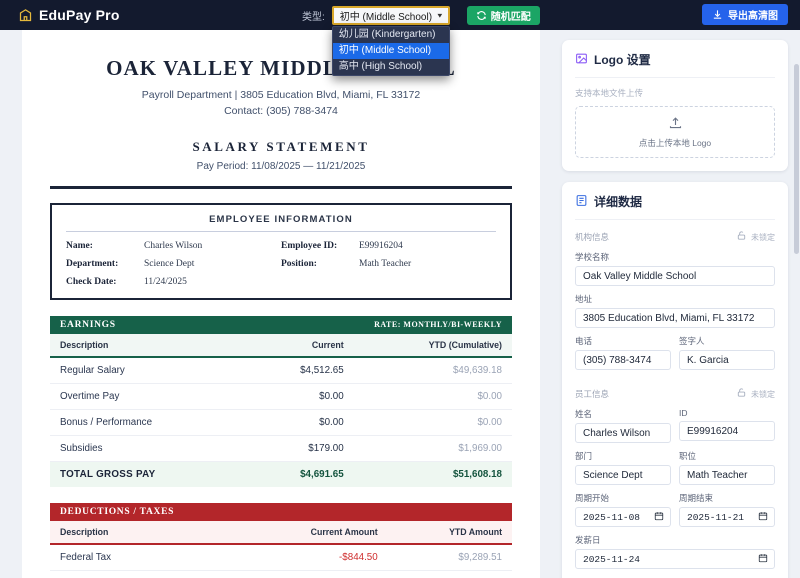 Image resolution: width=800 pixels, height=578 pixels. Describe the element at coordinates (117, 511) in the screenshot. I see `deductions-bar-title: DEDUCTIONS / TAXES` at that location.